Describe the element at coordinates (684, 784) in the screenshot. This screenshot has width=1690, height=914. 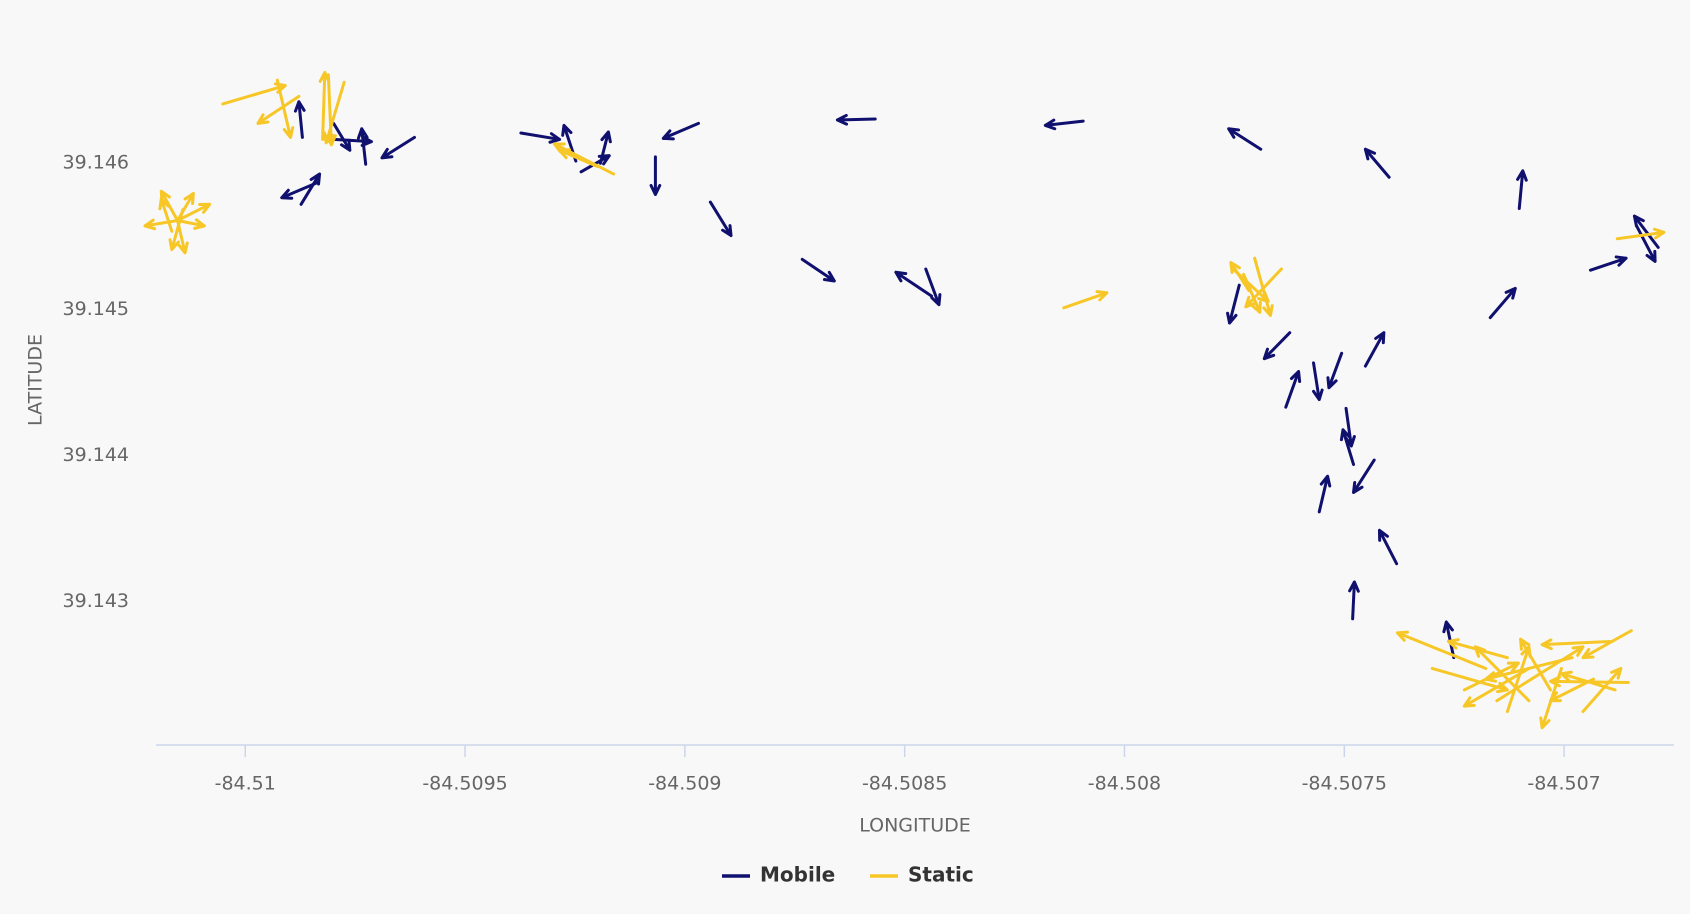
I see `x-tick-label: -84.509` at that location.